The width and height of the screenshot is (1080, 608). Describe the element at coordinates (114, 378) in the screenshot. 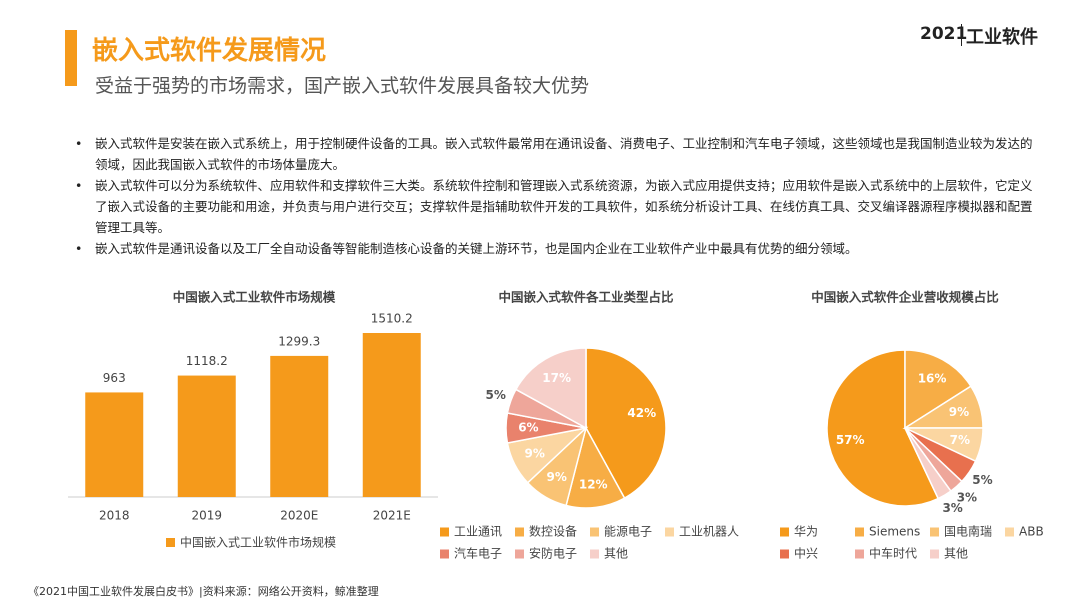

I see `value-label: 963` at that location.